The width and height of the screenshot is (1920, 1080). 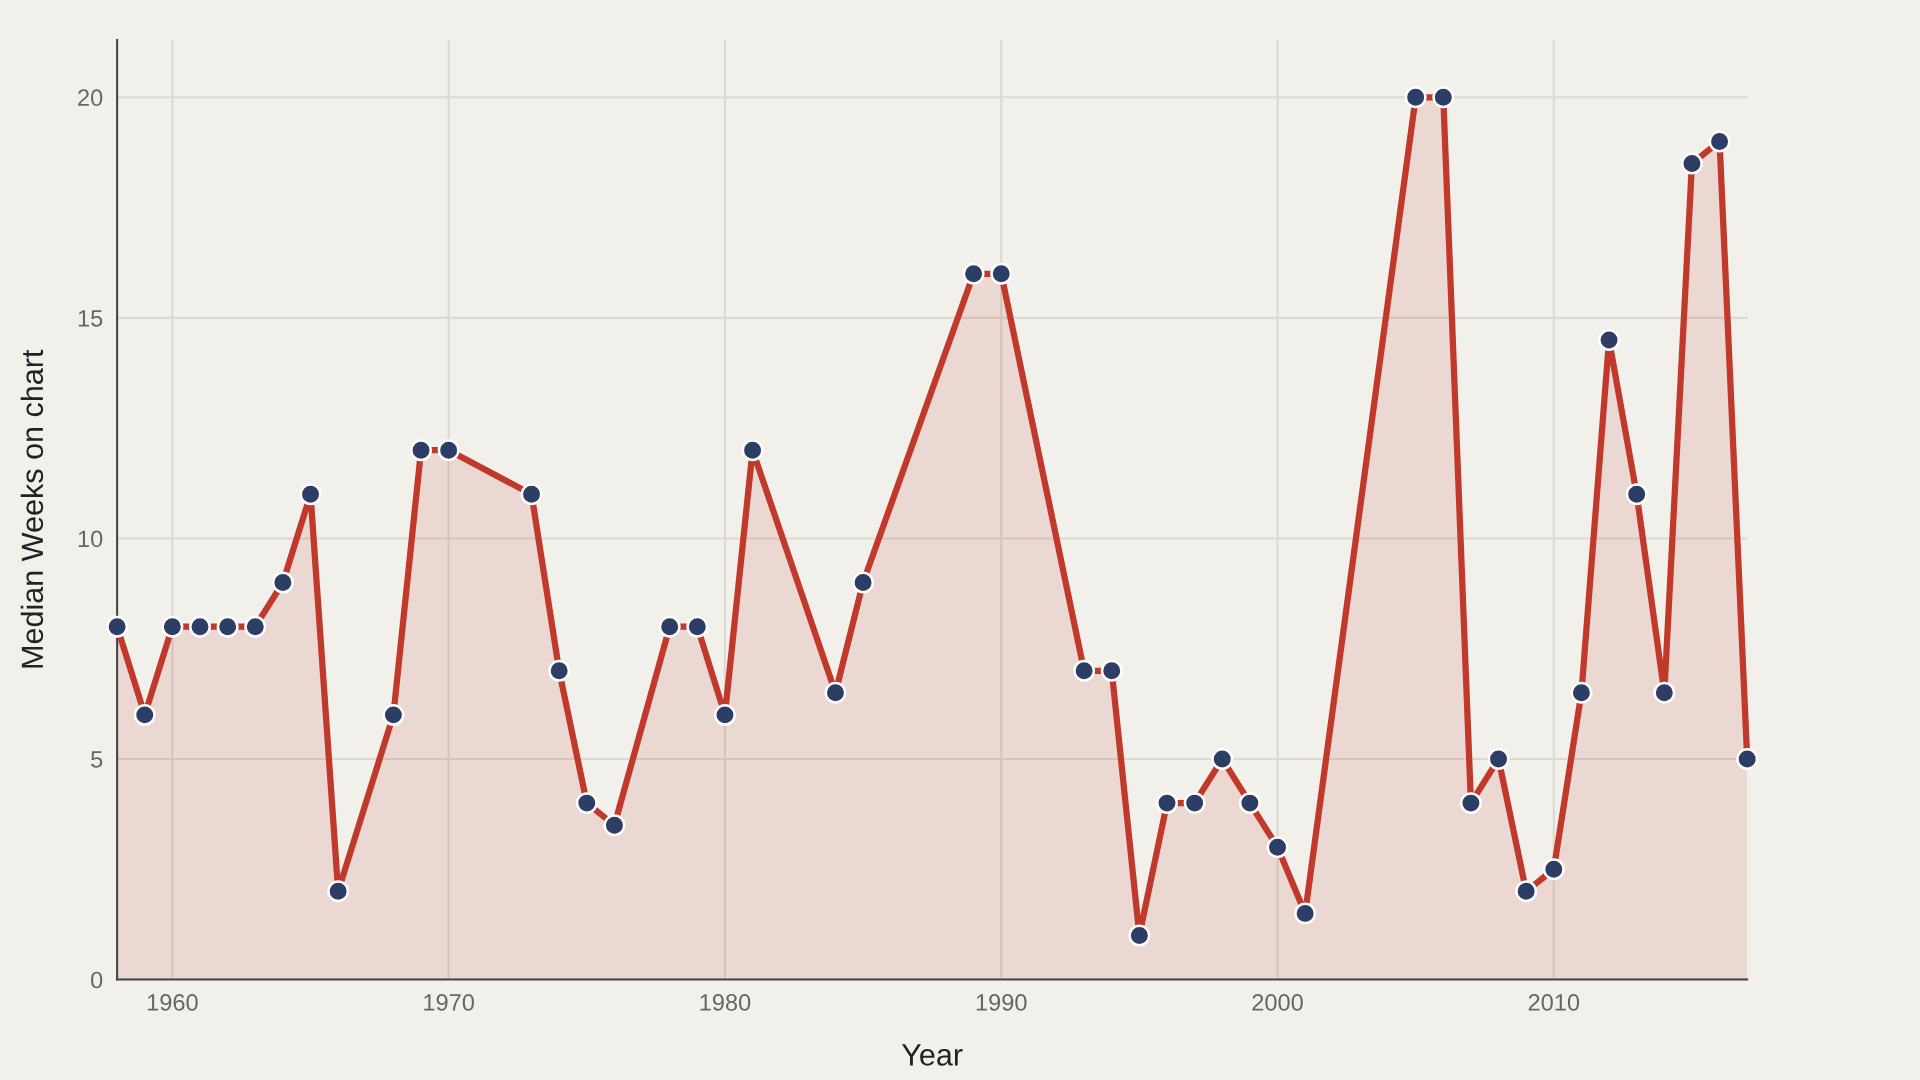 I want to click on y-tick-label: 5, so click(x=97, y=759).